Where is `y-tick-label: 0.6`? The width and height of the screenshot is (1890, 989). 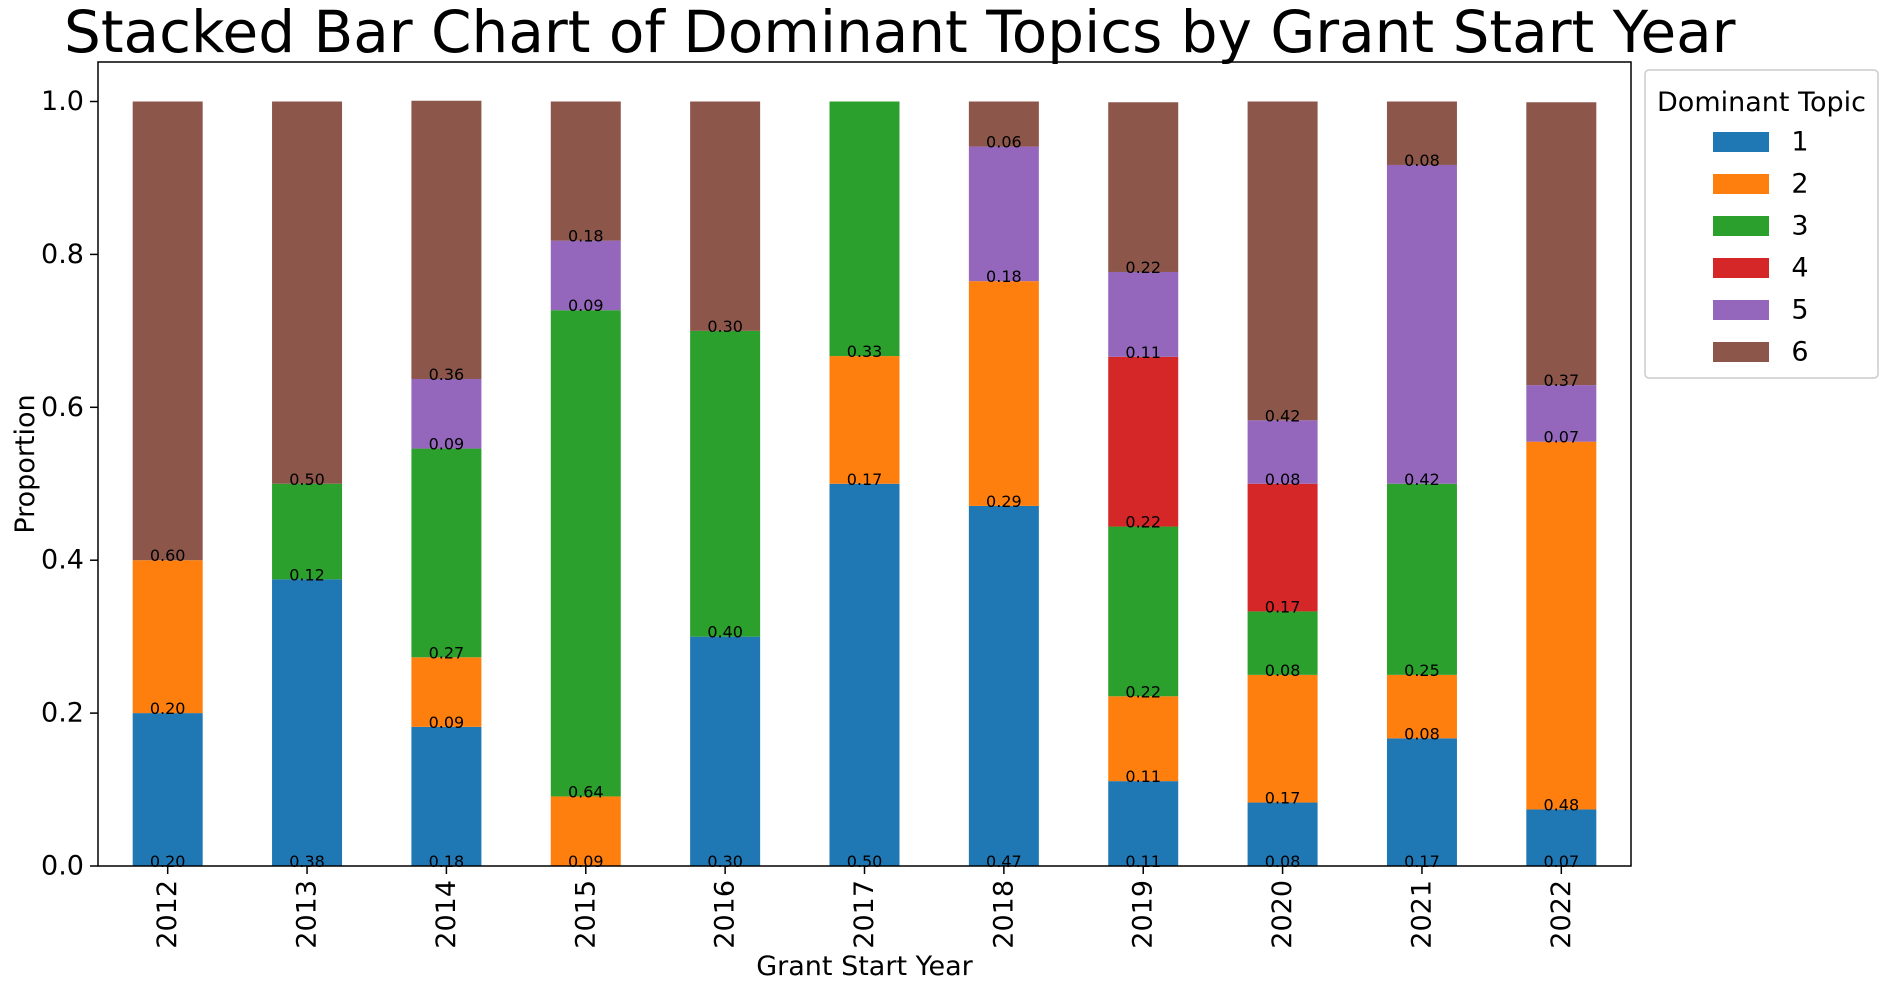
y-tick-label: 0.6 is located at coordinates (62, 407).